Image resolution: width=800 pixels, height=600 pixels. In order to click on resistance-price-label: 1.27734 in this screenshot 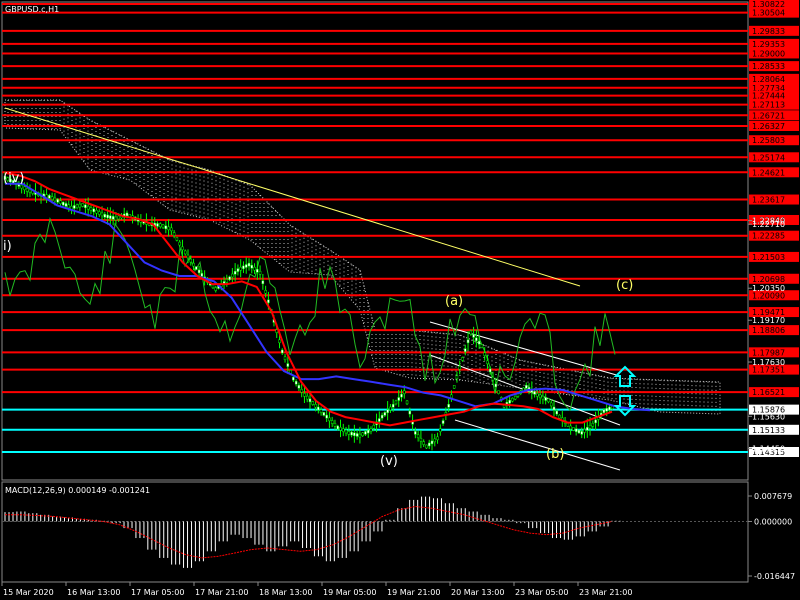, I will do `click(768, 88)`.